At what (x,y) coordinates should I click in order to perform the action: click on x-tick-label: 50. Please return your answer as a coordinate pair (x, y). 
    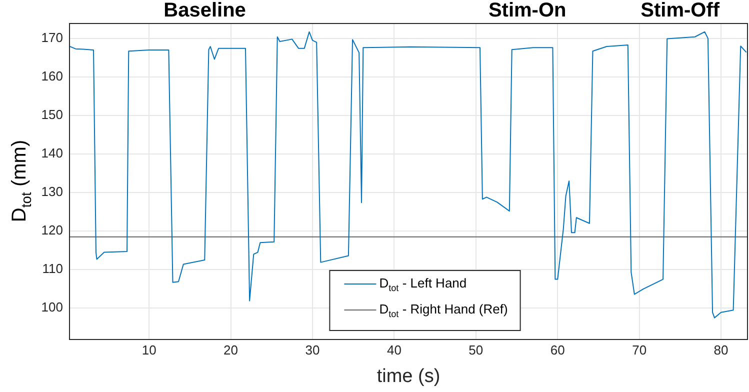
    Looking at the image, I should click on (476, 350).